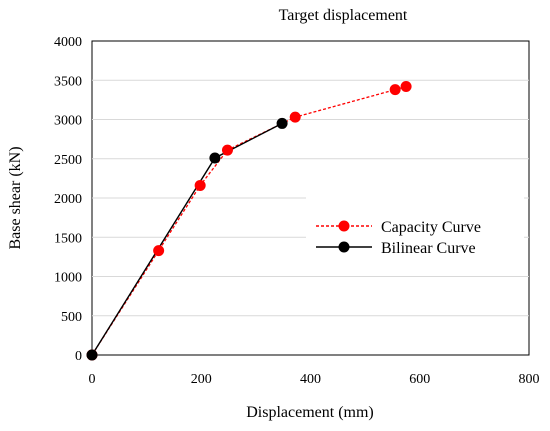  What do you see at coordinates (68, 160) in the screenshot?
I see `y-tick-label: 2500` at bounding box center [68, 160].